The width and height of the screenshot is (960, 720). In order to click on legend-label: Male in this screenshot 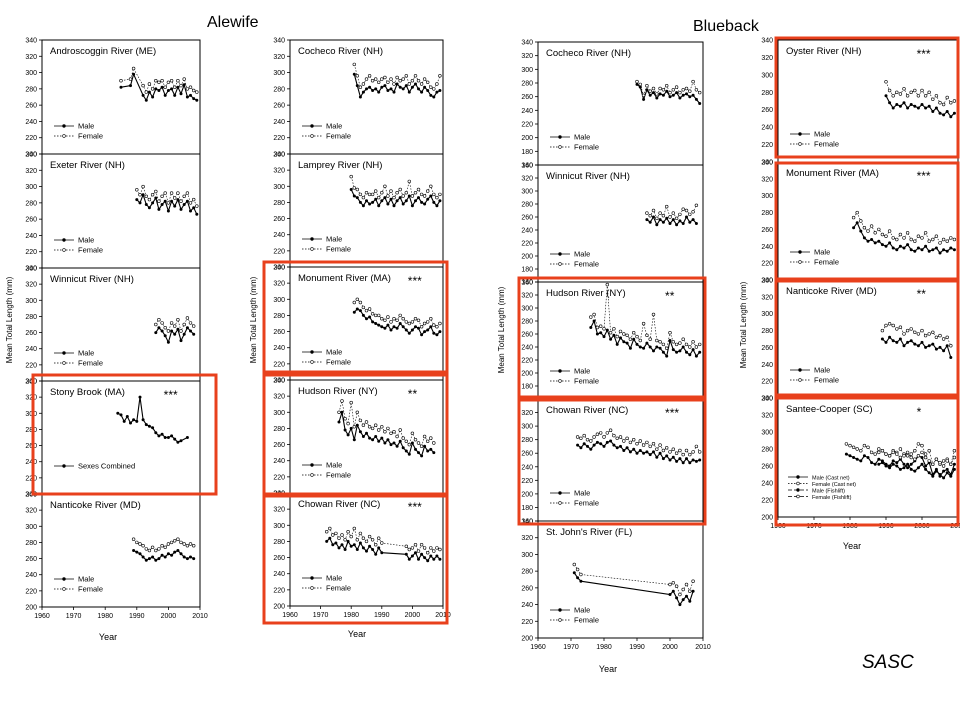, I will do `click(334, 578)`.